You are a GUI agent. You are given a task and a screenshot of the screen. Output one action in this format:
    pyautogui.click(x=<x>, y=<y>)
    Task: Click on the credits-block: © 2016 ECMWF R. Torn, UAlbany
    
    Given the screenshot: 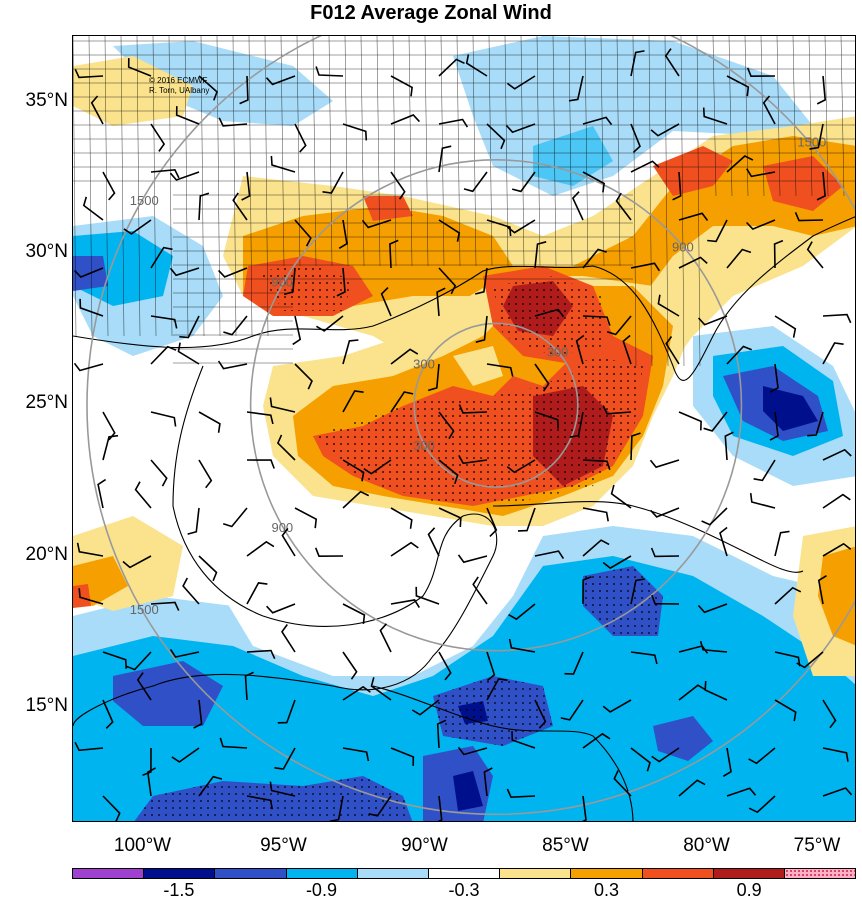 What is the action you would take?
    pyautogui.click(x=179, y=86)
    